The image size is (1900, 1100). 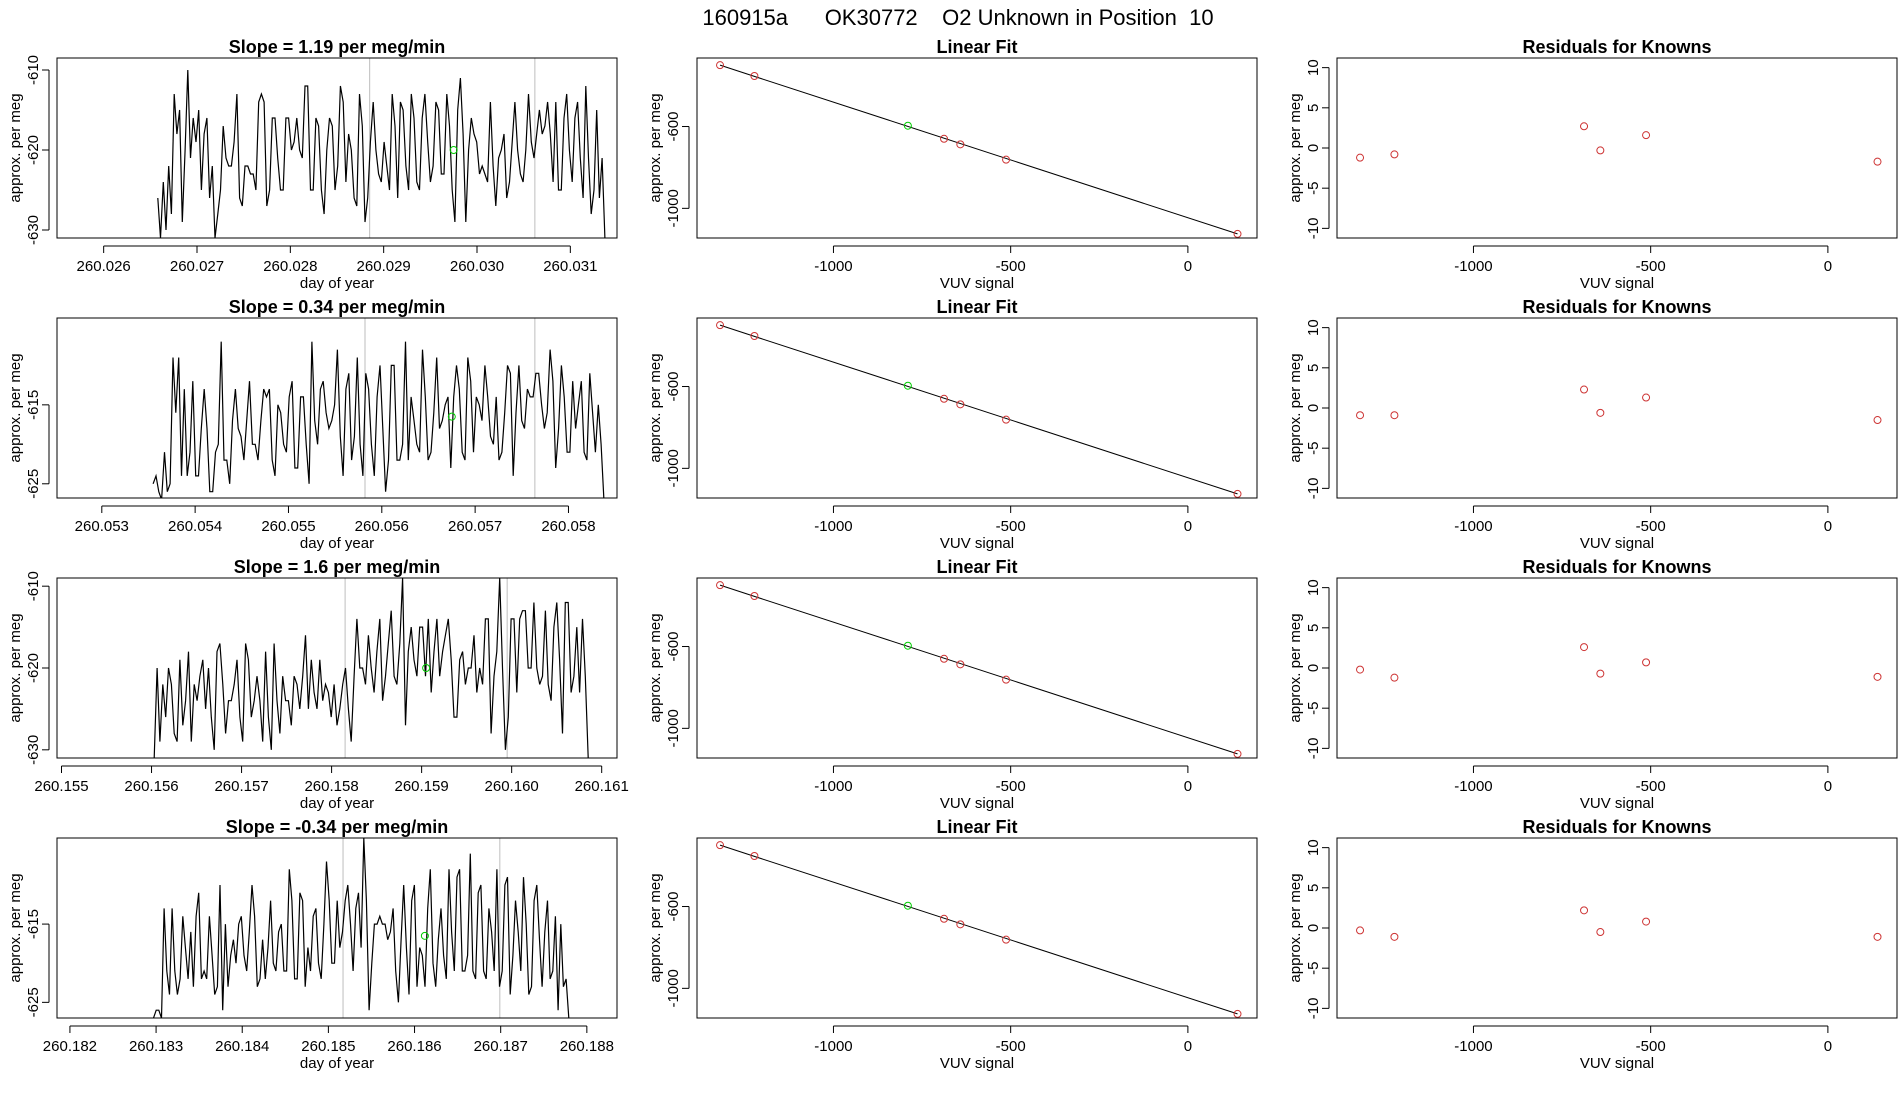 I want to click on x-tick-label: 260.183, so click(x=156, y=1046).